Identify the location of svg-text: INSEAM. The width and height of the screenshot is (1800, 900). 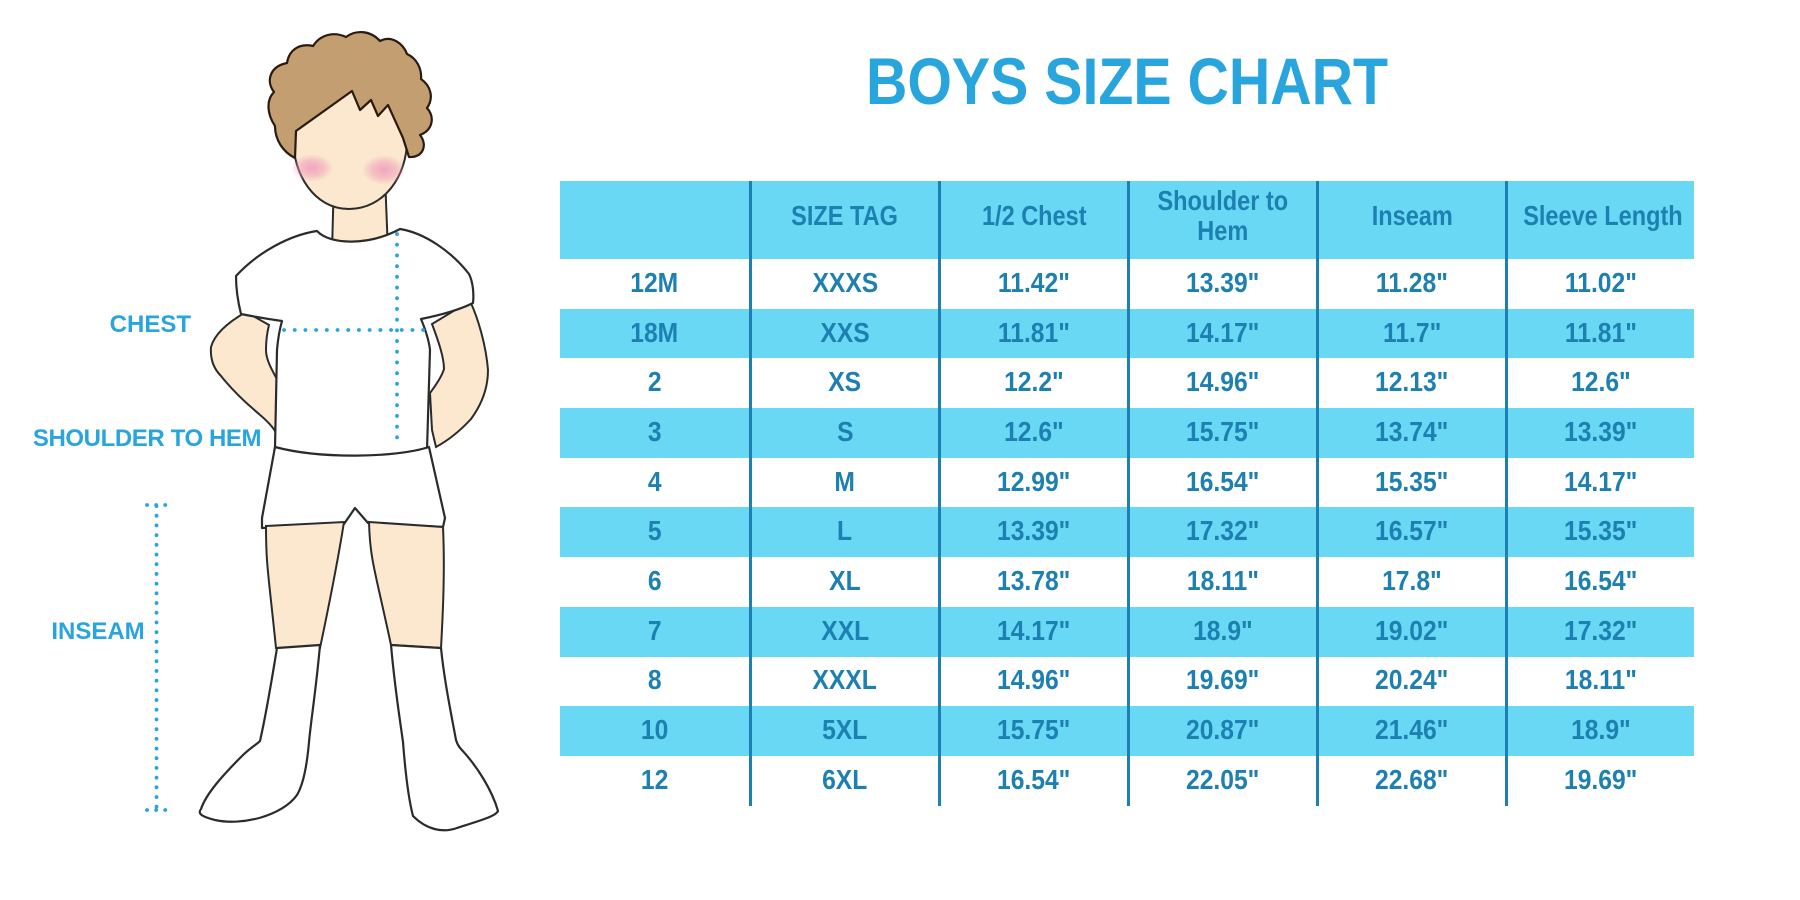
(97, 631).